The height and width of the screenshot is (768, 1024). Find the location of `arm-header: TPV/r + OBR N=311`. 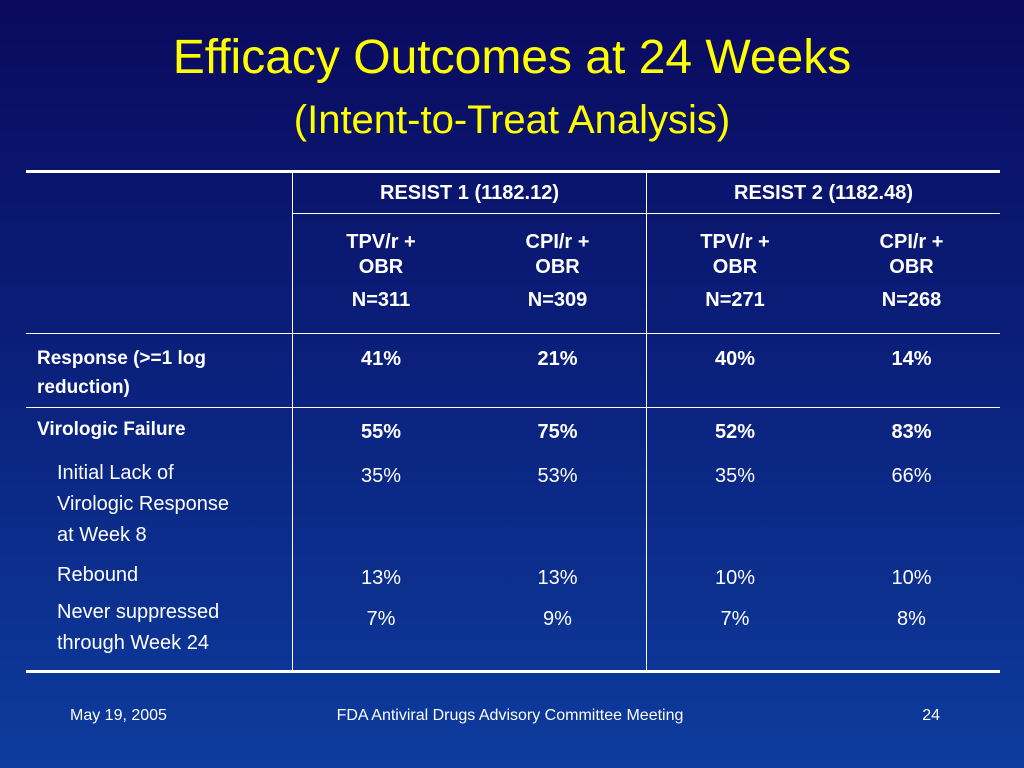

arm-header: TPV/r + OBR N=311 is located at coordinates (381, 271).